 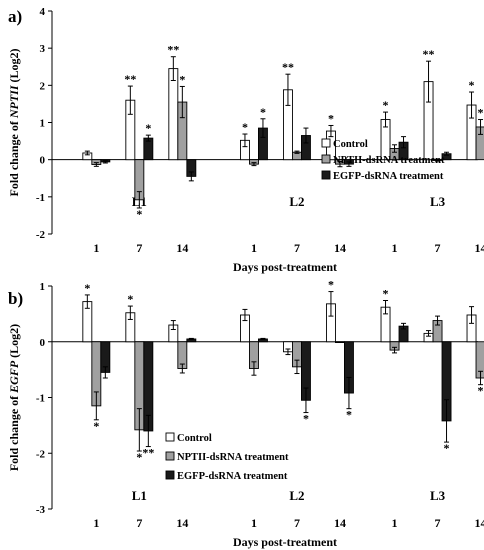 What do you see at coordinates (43, 86) in the screenshot?
I see `y-tick-label: 2` at bounding box center [43, 86].